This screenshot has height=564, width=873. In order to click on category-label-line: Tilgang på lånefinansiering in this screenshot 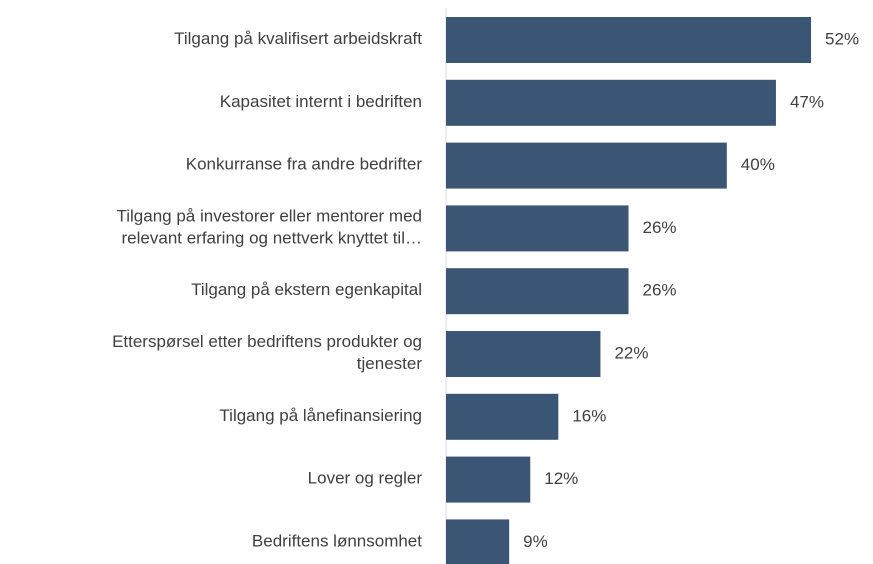, I will do `click(320, 415)`.